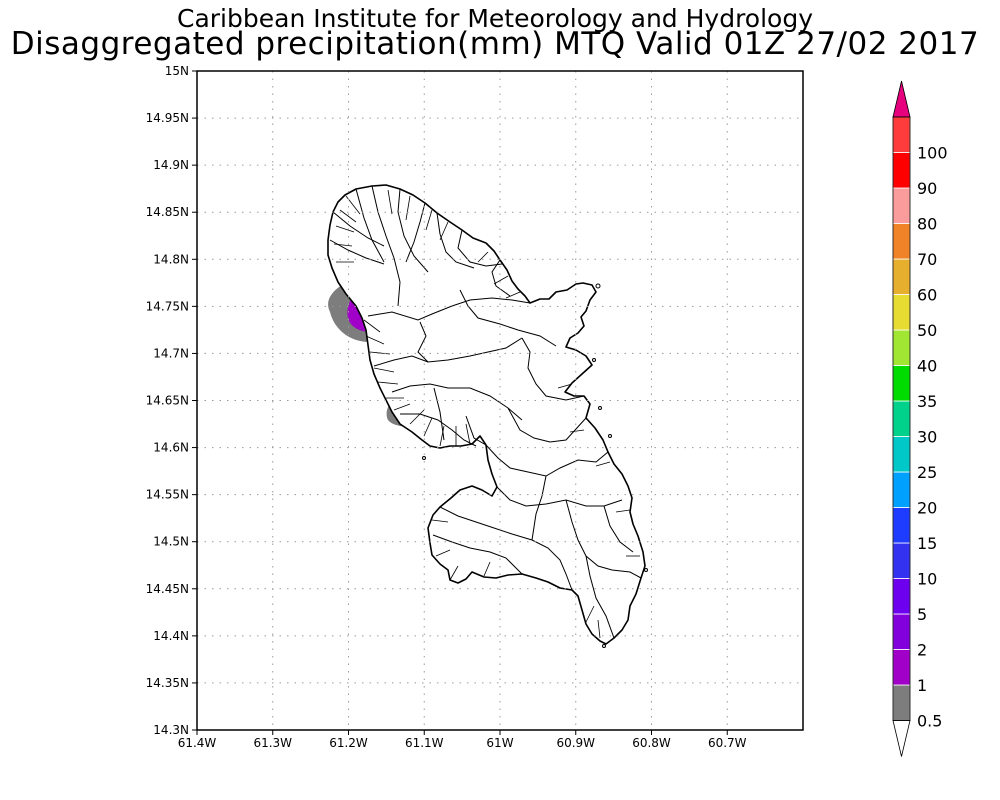  I want to click on colorbar-level-label: 60, so click(927, 295).